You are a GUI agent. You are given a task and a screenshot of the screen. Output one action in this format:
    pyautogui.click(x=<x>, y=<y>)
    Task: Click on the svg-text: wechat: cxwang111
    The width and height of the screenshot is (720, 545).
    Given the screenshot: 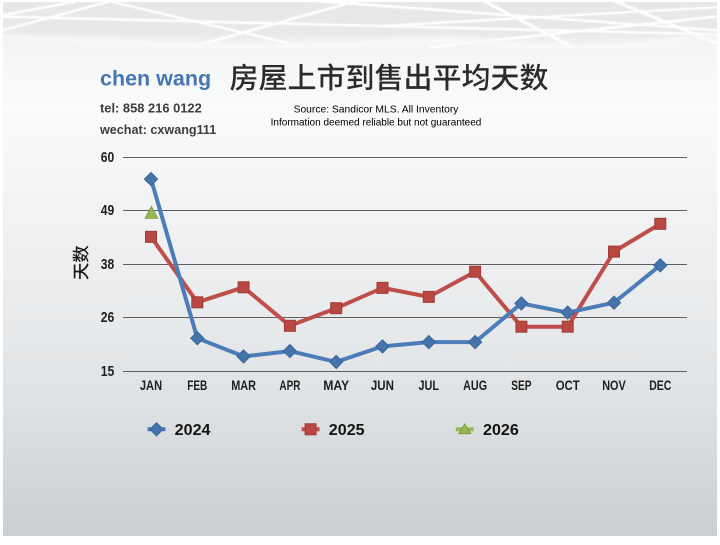 What is the action you would take?
    pyautogui.click(x=157, y=130)
    